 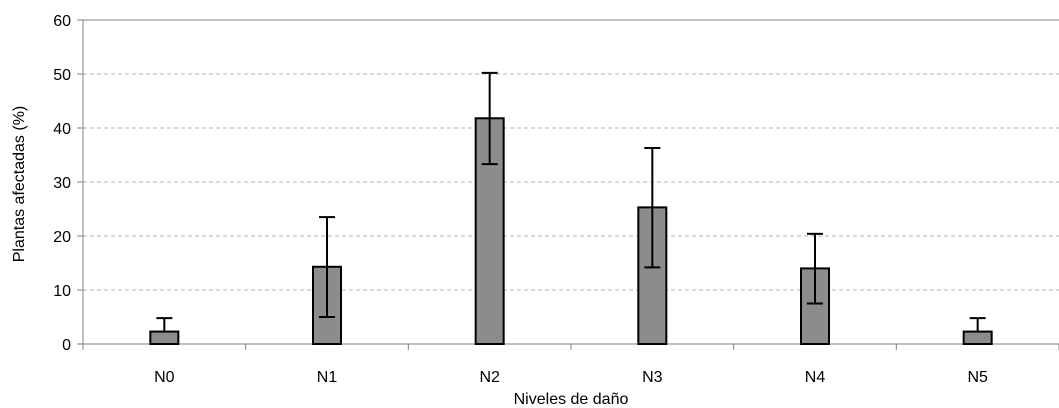 I want to click on y-axis-title: Plantas afectadas (%), so click(x=19, y=184).